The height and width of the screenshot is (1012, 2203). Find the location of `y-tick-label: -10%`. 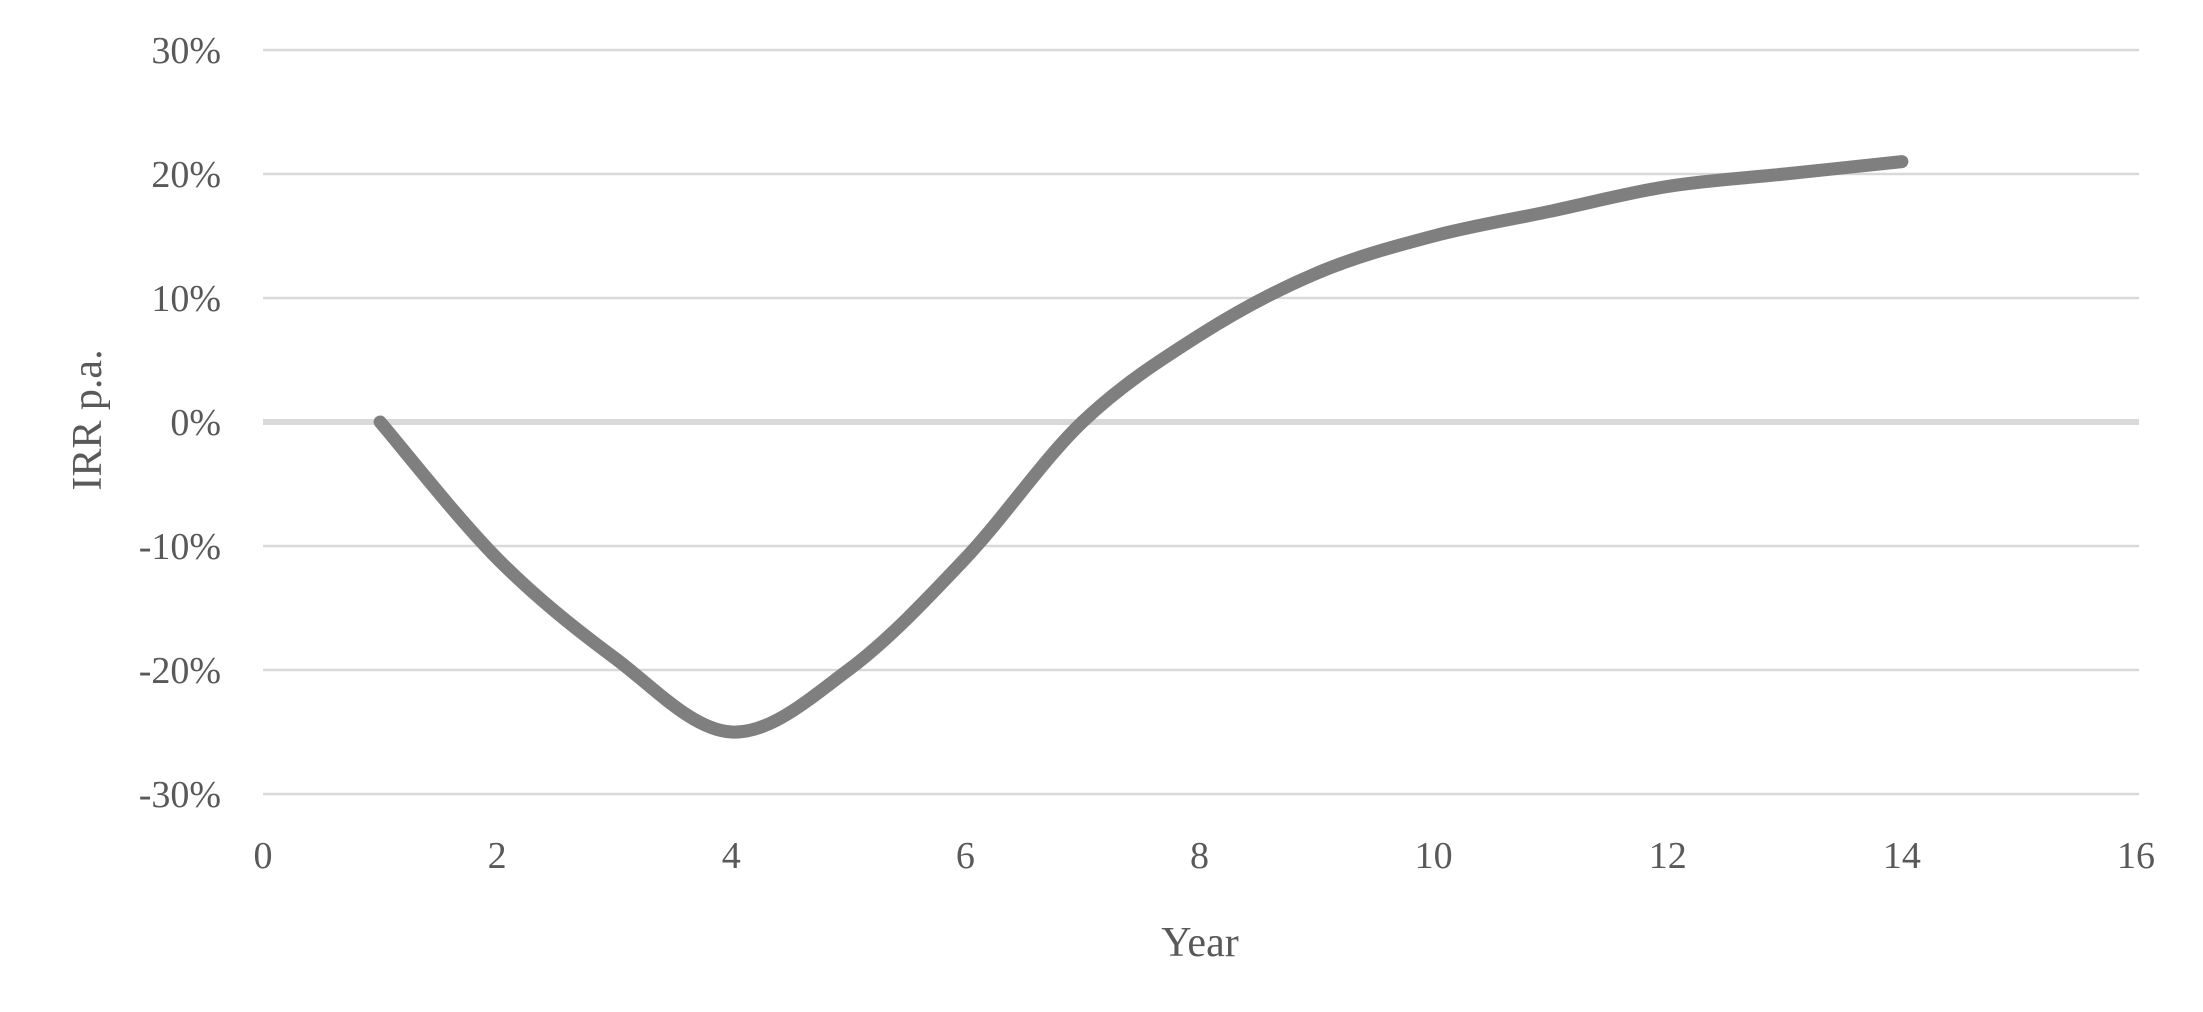

y-tick-label: -10% is located at coordinates (180, 547).